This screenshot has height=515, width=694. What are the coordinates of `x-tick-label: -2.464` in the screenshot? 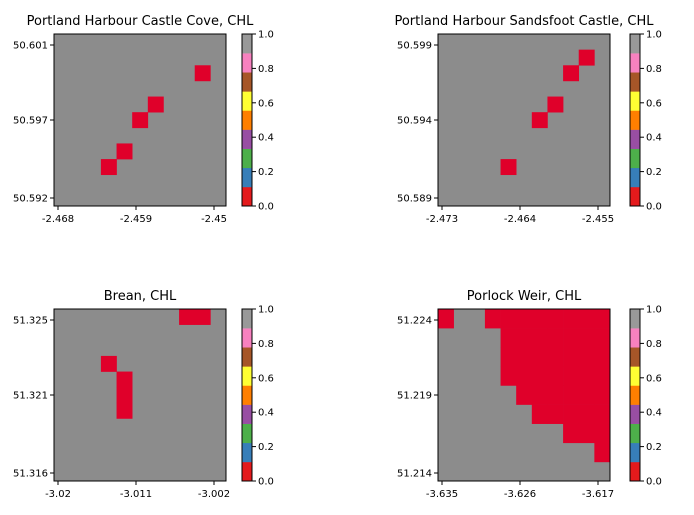 It's located at (520, 219).